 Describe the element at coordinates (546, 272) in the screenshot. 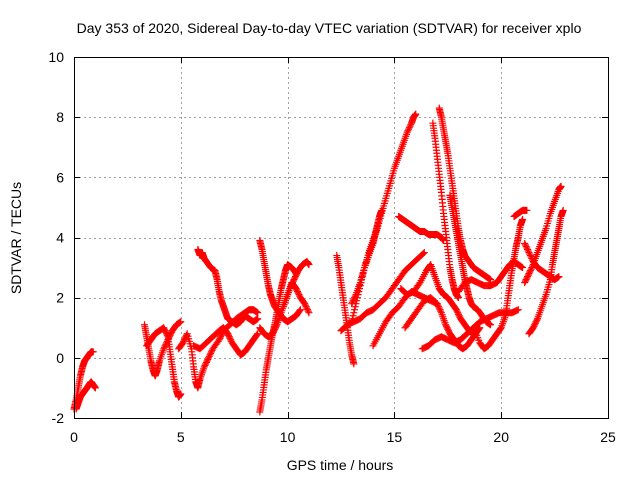

I see `series-s29` at that location.